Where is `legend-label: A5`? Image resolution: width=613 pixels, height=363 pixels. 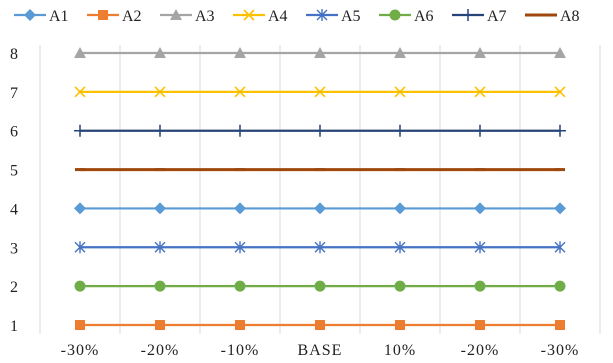 legend-label: A5 is located at coordinates (351, 16).